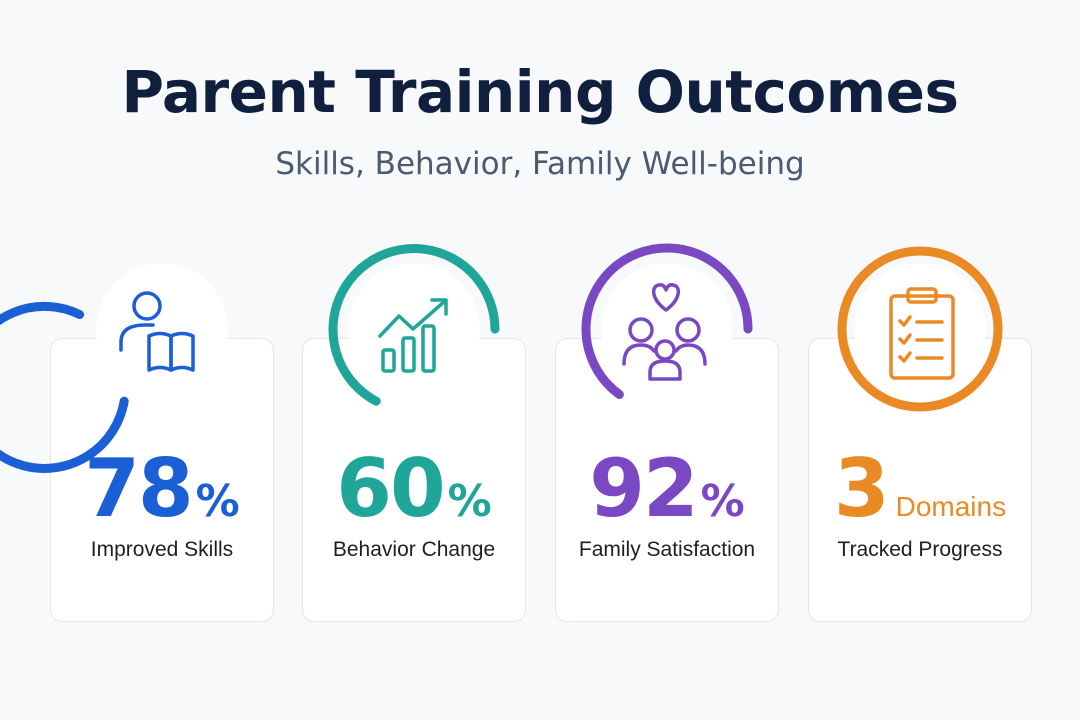 This screenshot has height=720, width=1080. Describe the element at coordinates (138, 488) in the screenshot. I see `stat-number: 78` at that location.